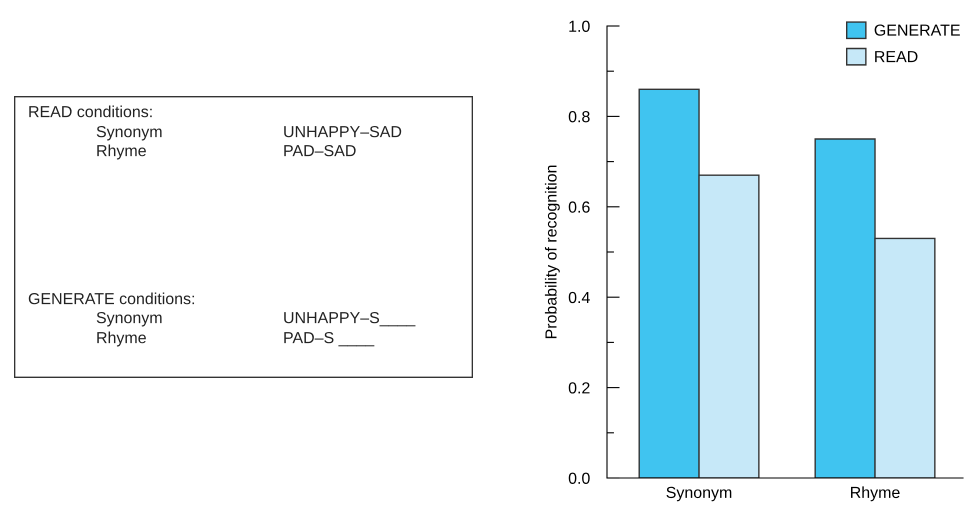 The image size is (964, 508). What do you see at coordinates (111, 298) in the screenshot?
I see `text: GENERATE conditions:` at bounding box center [111, 298].